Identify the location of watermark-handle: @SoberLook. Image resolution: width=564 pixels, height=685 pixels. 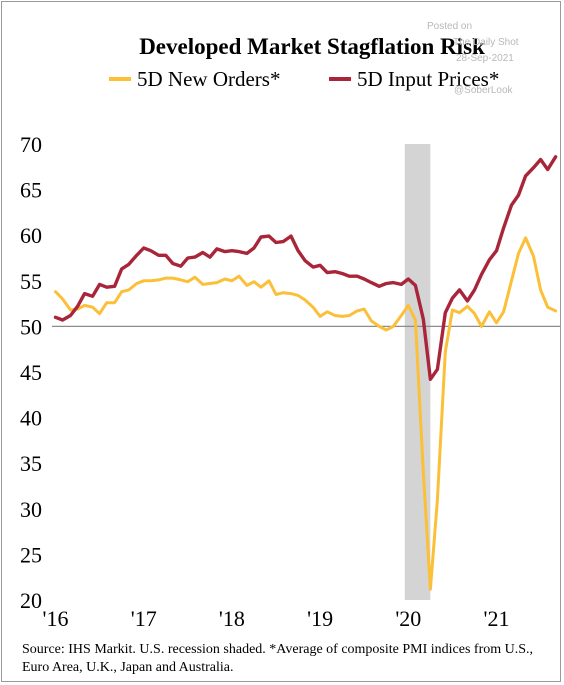
(483, 90).